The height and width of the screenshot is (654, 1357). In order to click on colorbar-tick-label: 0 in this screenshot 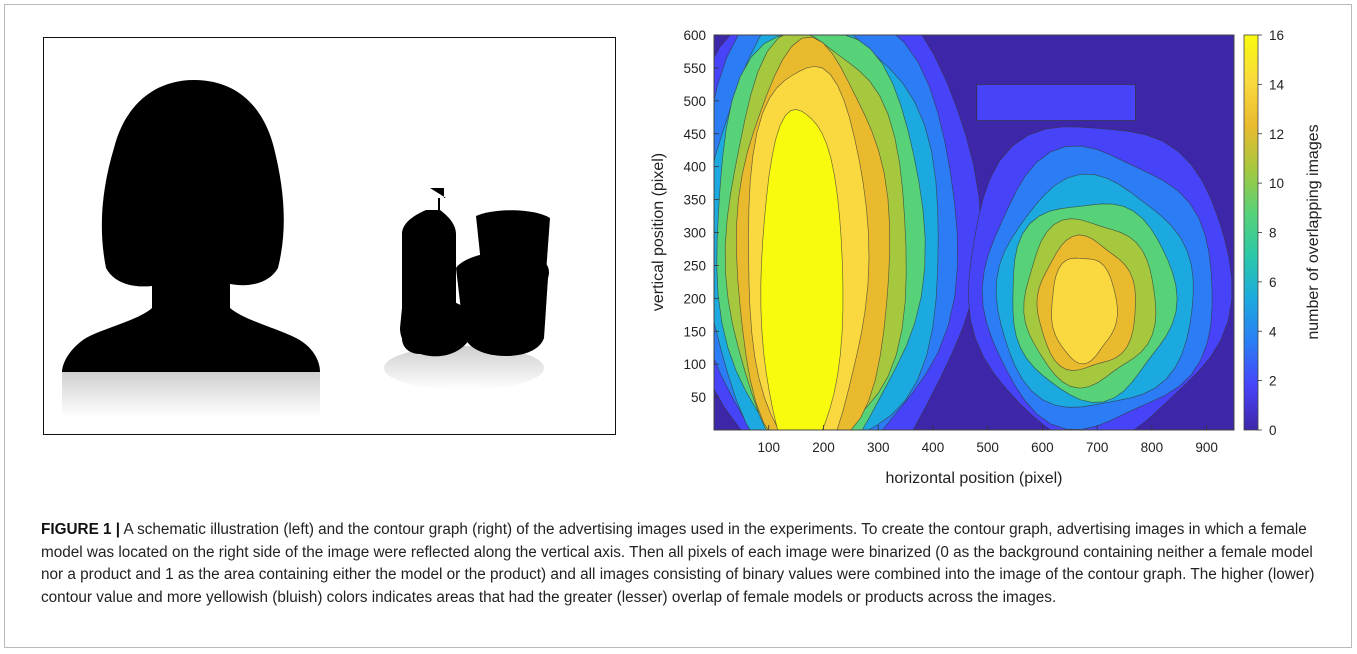, I will do `click(1273, 430)`.